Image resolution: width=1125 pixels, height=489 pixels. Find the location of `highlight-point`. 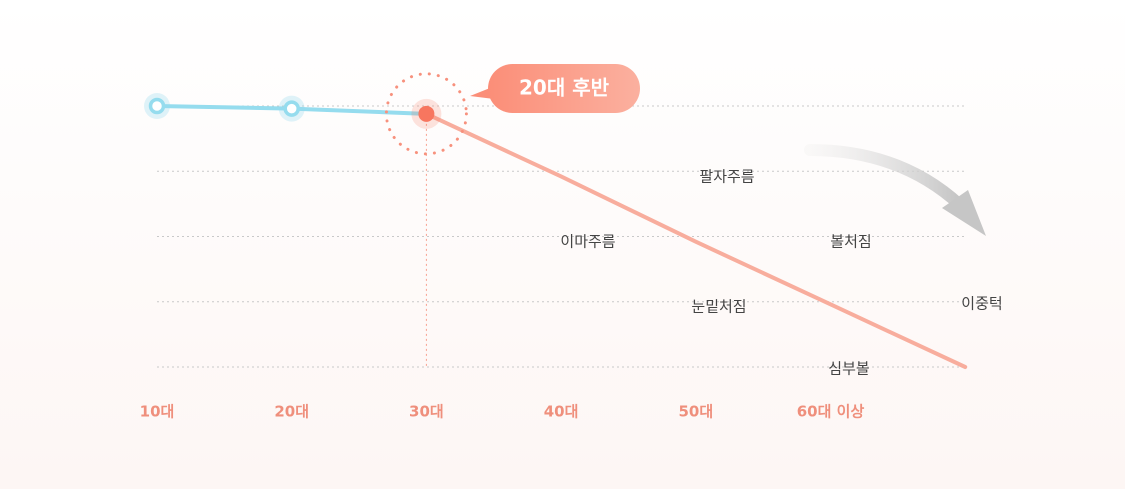

highlight-point is located at coordinates (426, 113).